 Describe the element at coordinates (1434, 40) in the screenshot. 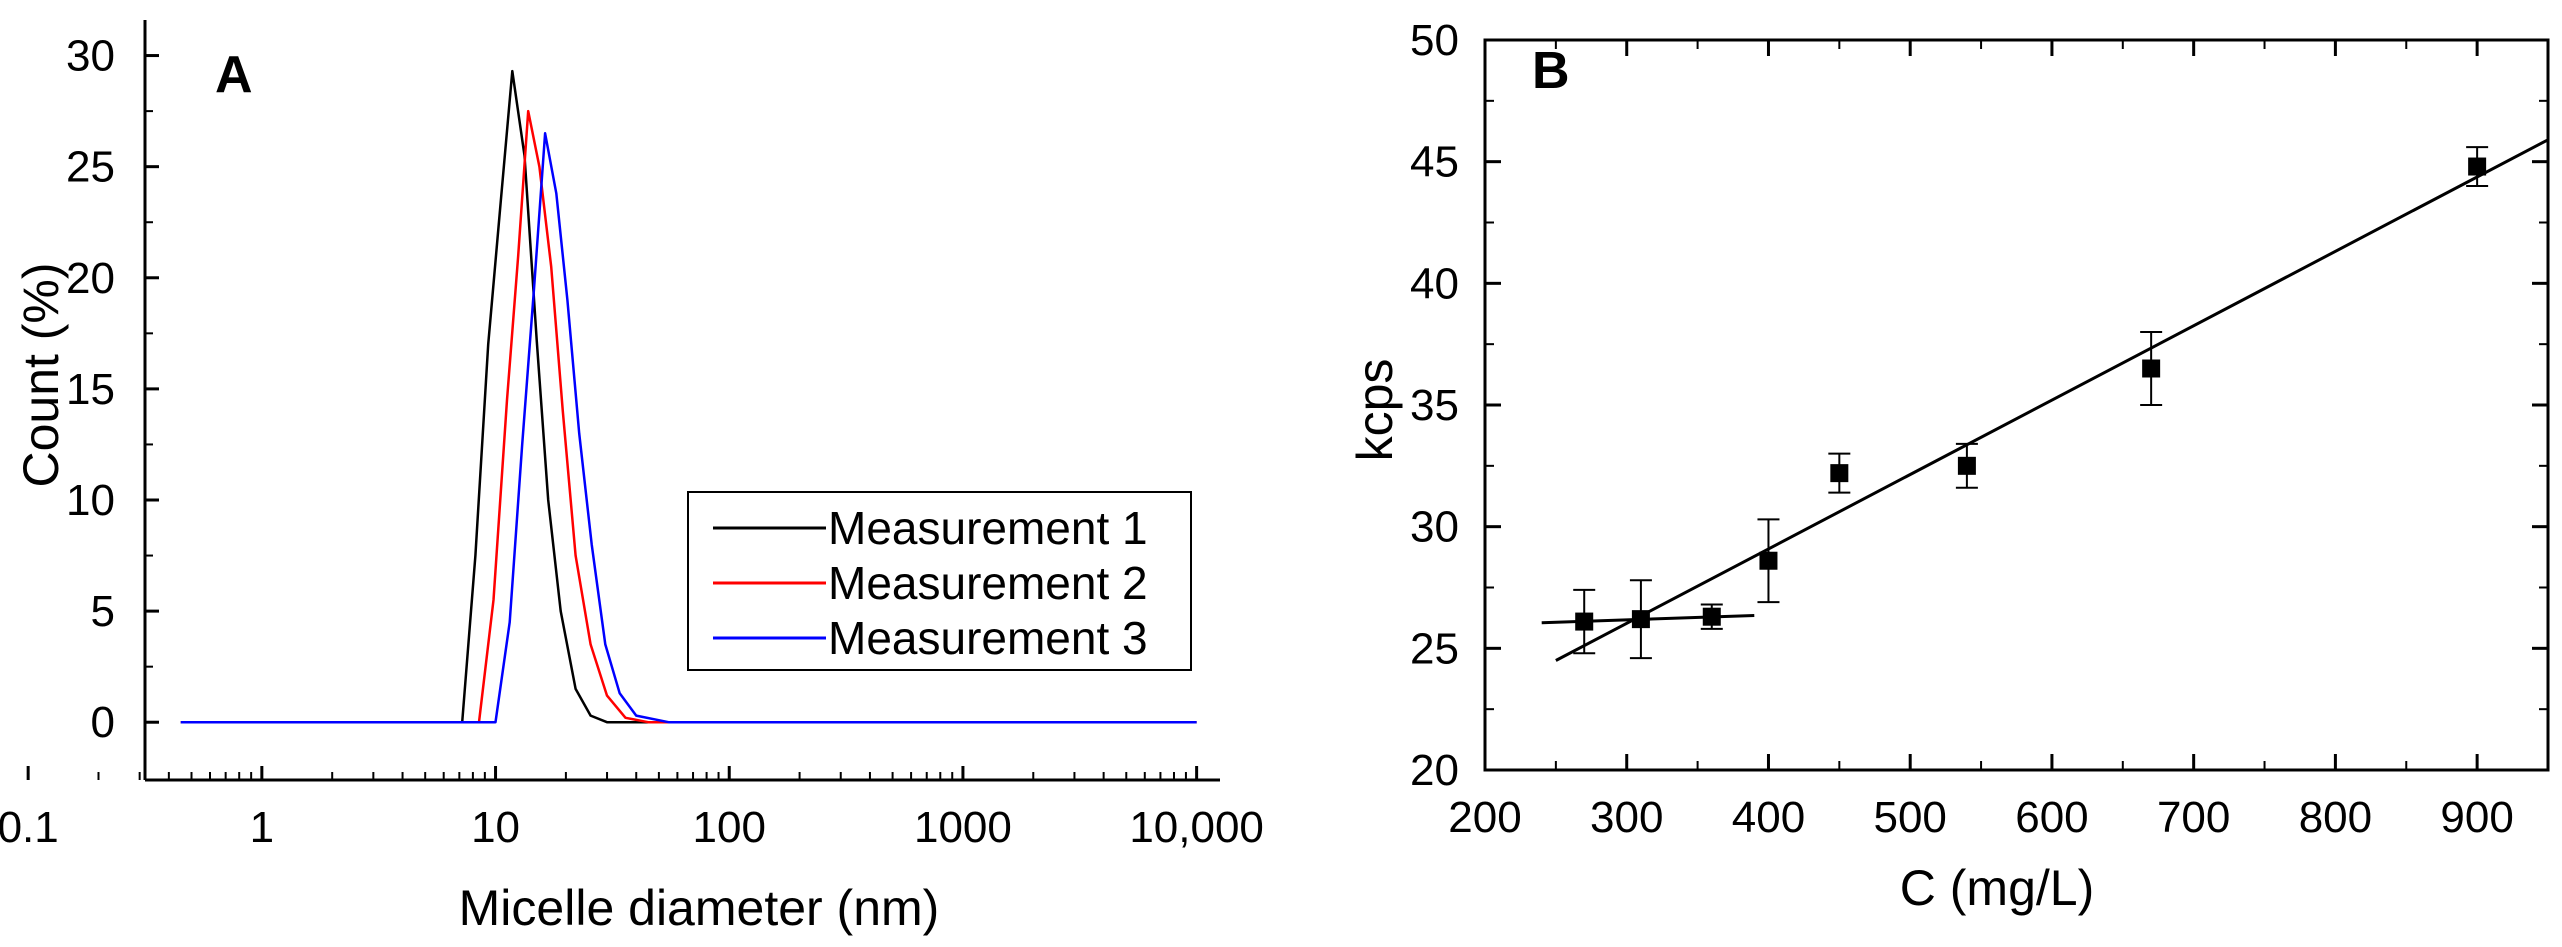

I see `y-tick-label: 50` at that location.